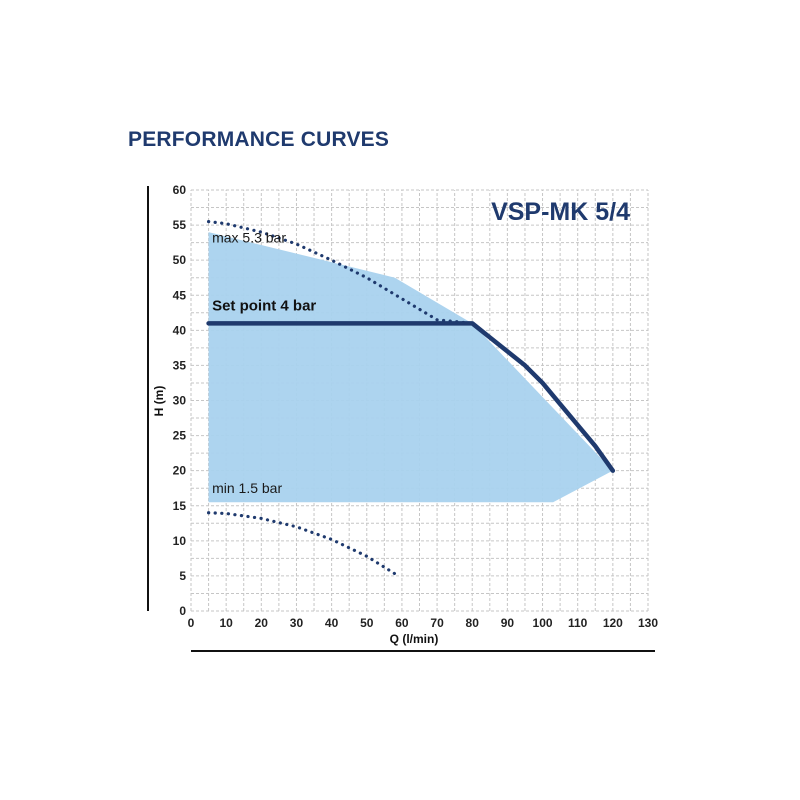  Describe the element at coordinates (264, 363) in the screenshot. I see `annotations: max 5.3 bar Set point 4 bar min 1.5 bar` at that location.